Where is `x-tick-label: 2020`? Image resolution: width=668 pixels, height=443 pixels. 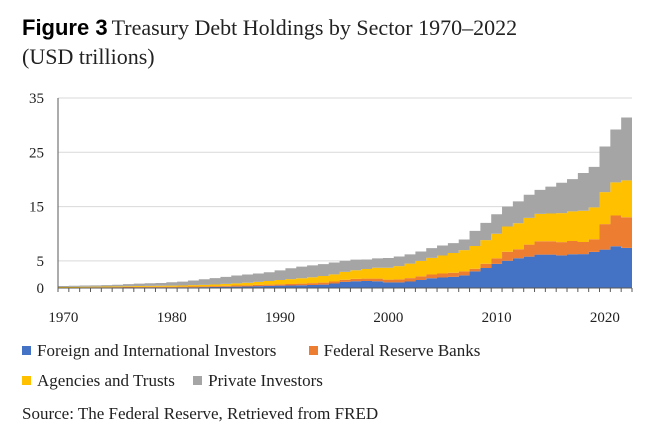
x-tick-label: 2020 is located at coordinates (605, 318).